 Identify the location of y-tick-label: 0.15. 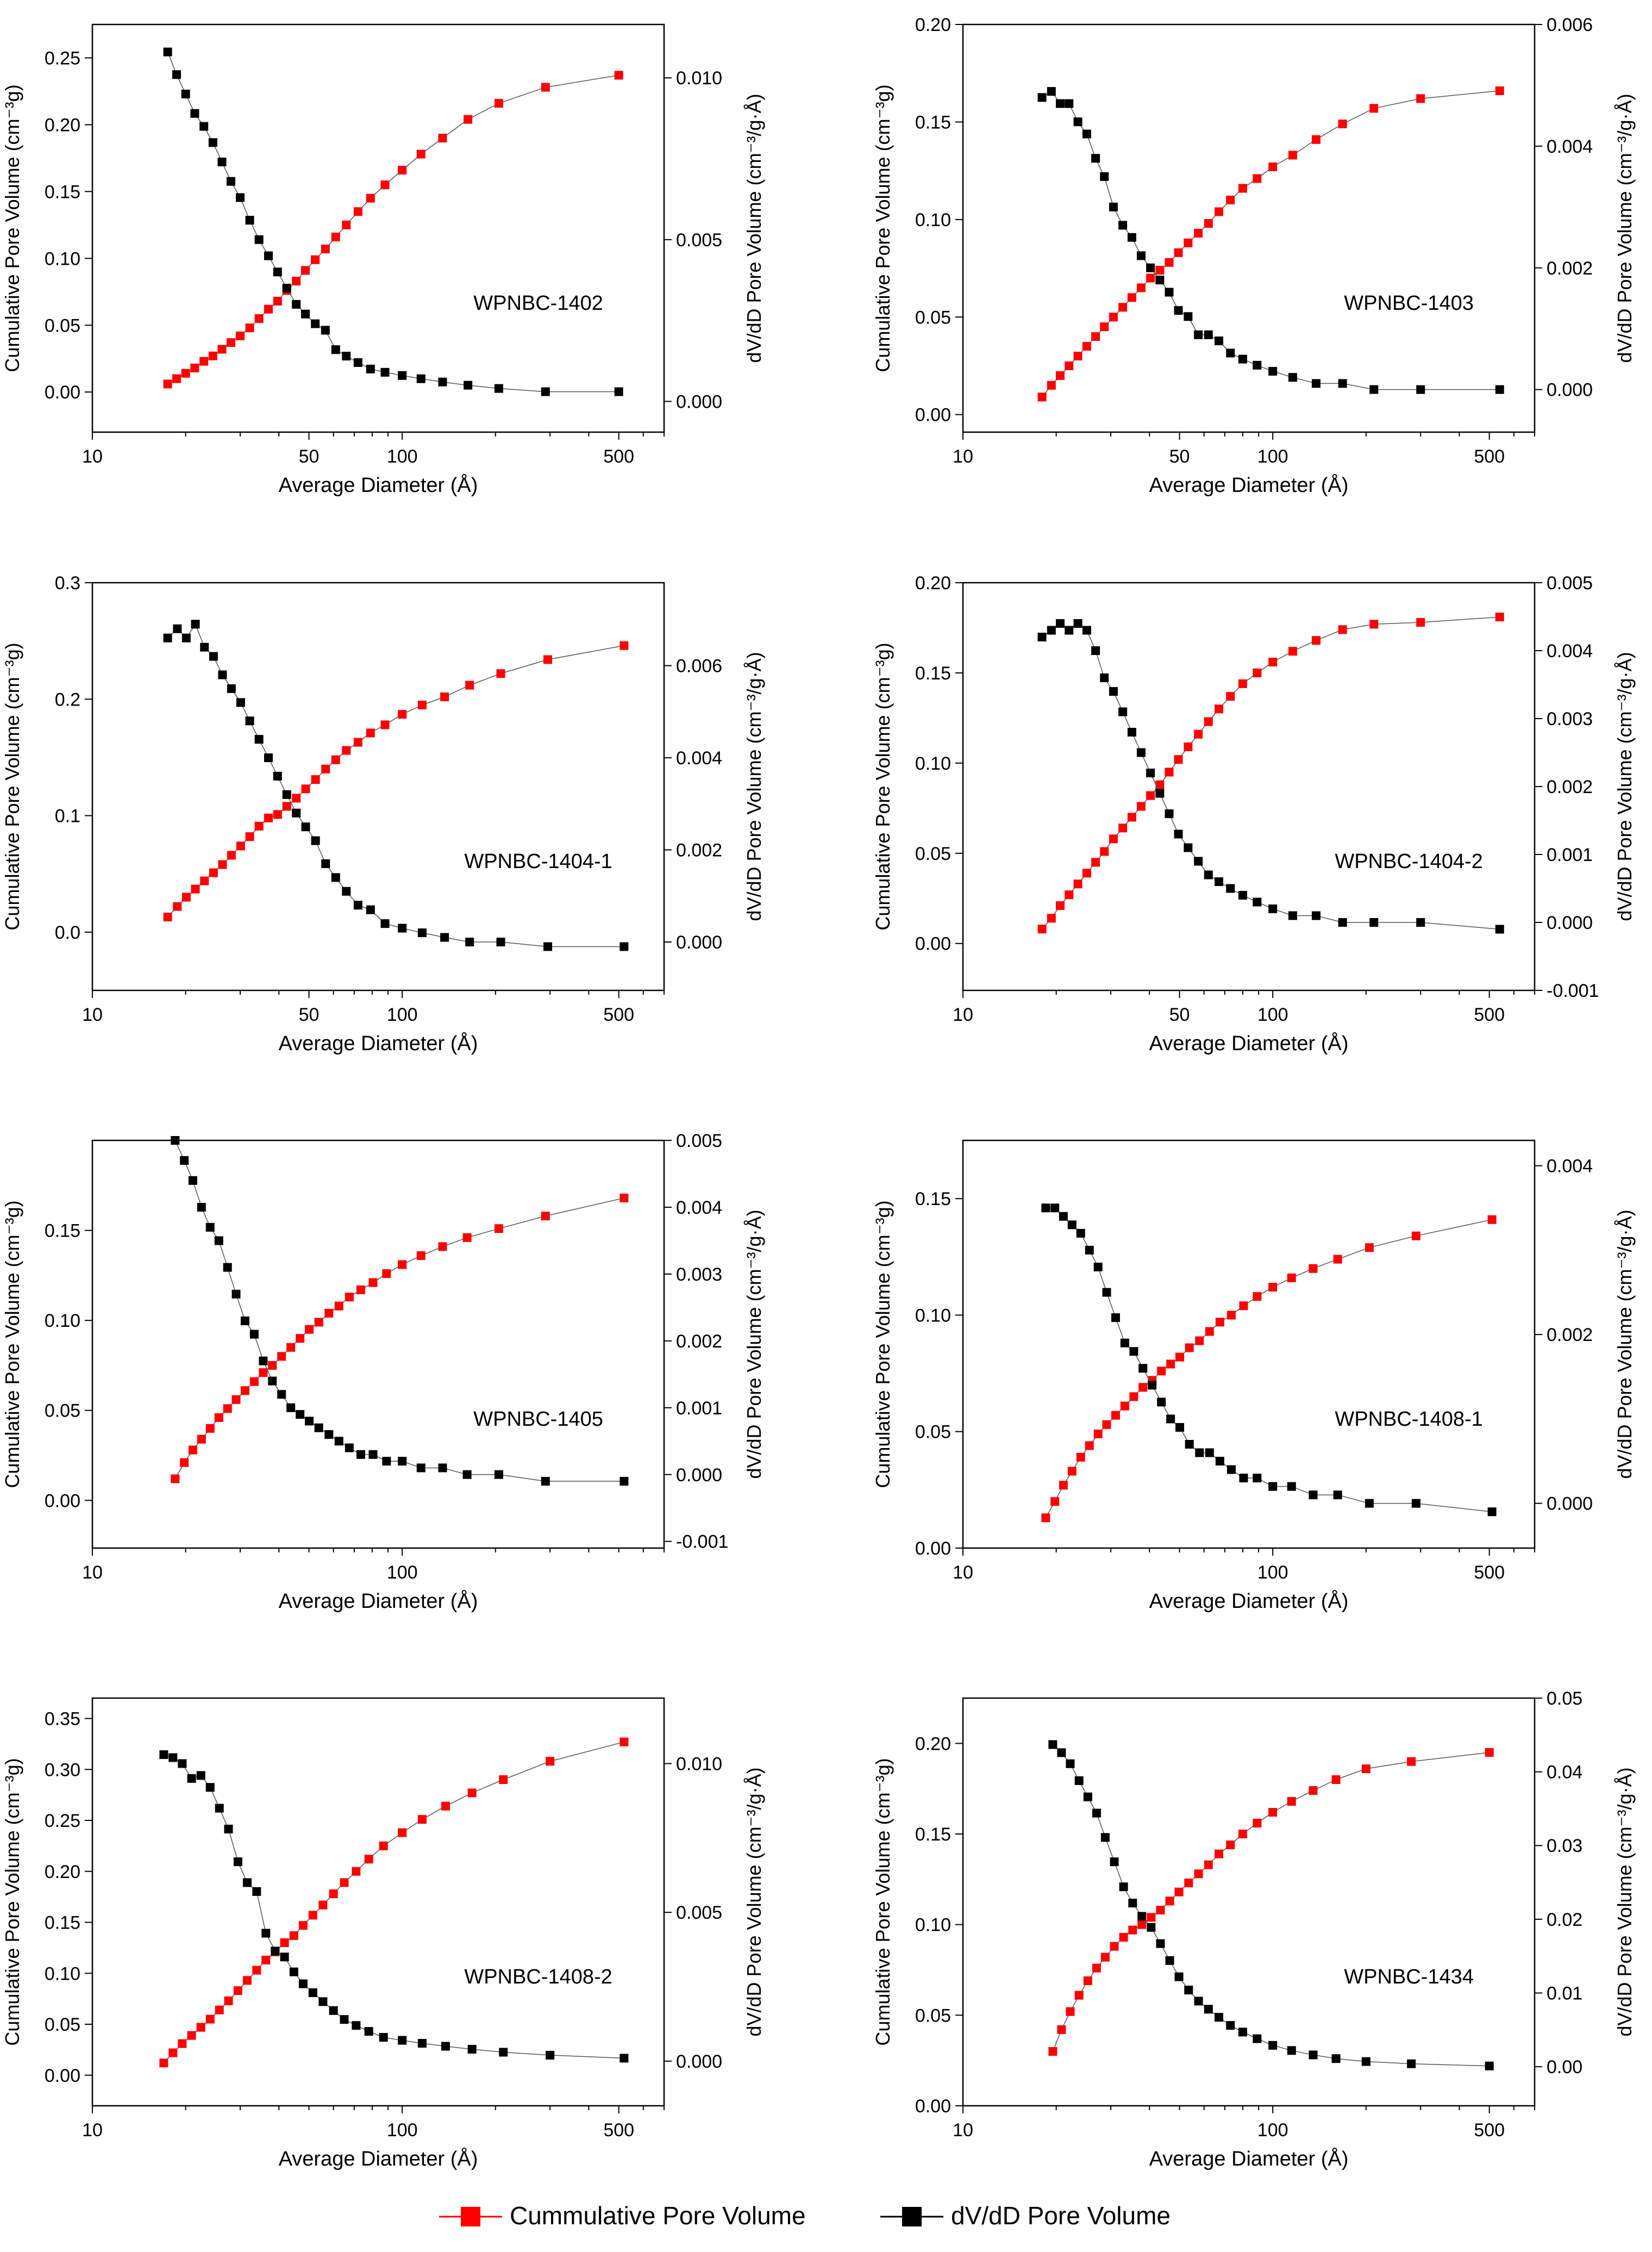
(933, 122).